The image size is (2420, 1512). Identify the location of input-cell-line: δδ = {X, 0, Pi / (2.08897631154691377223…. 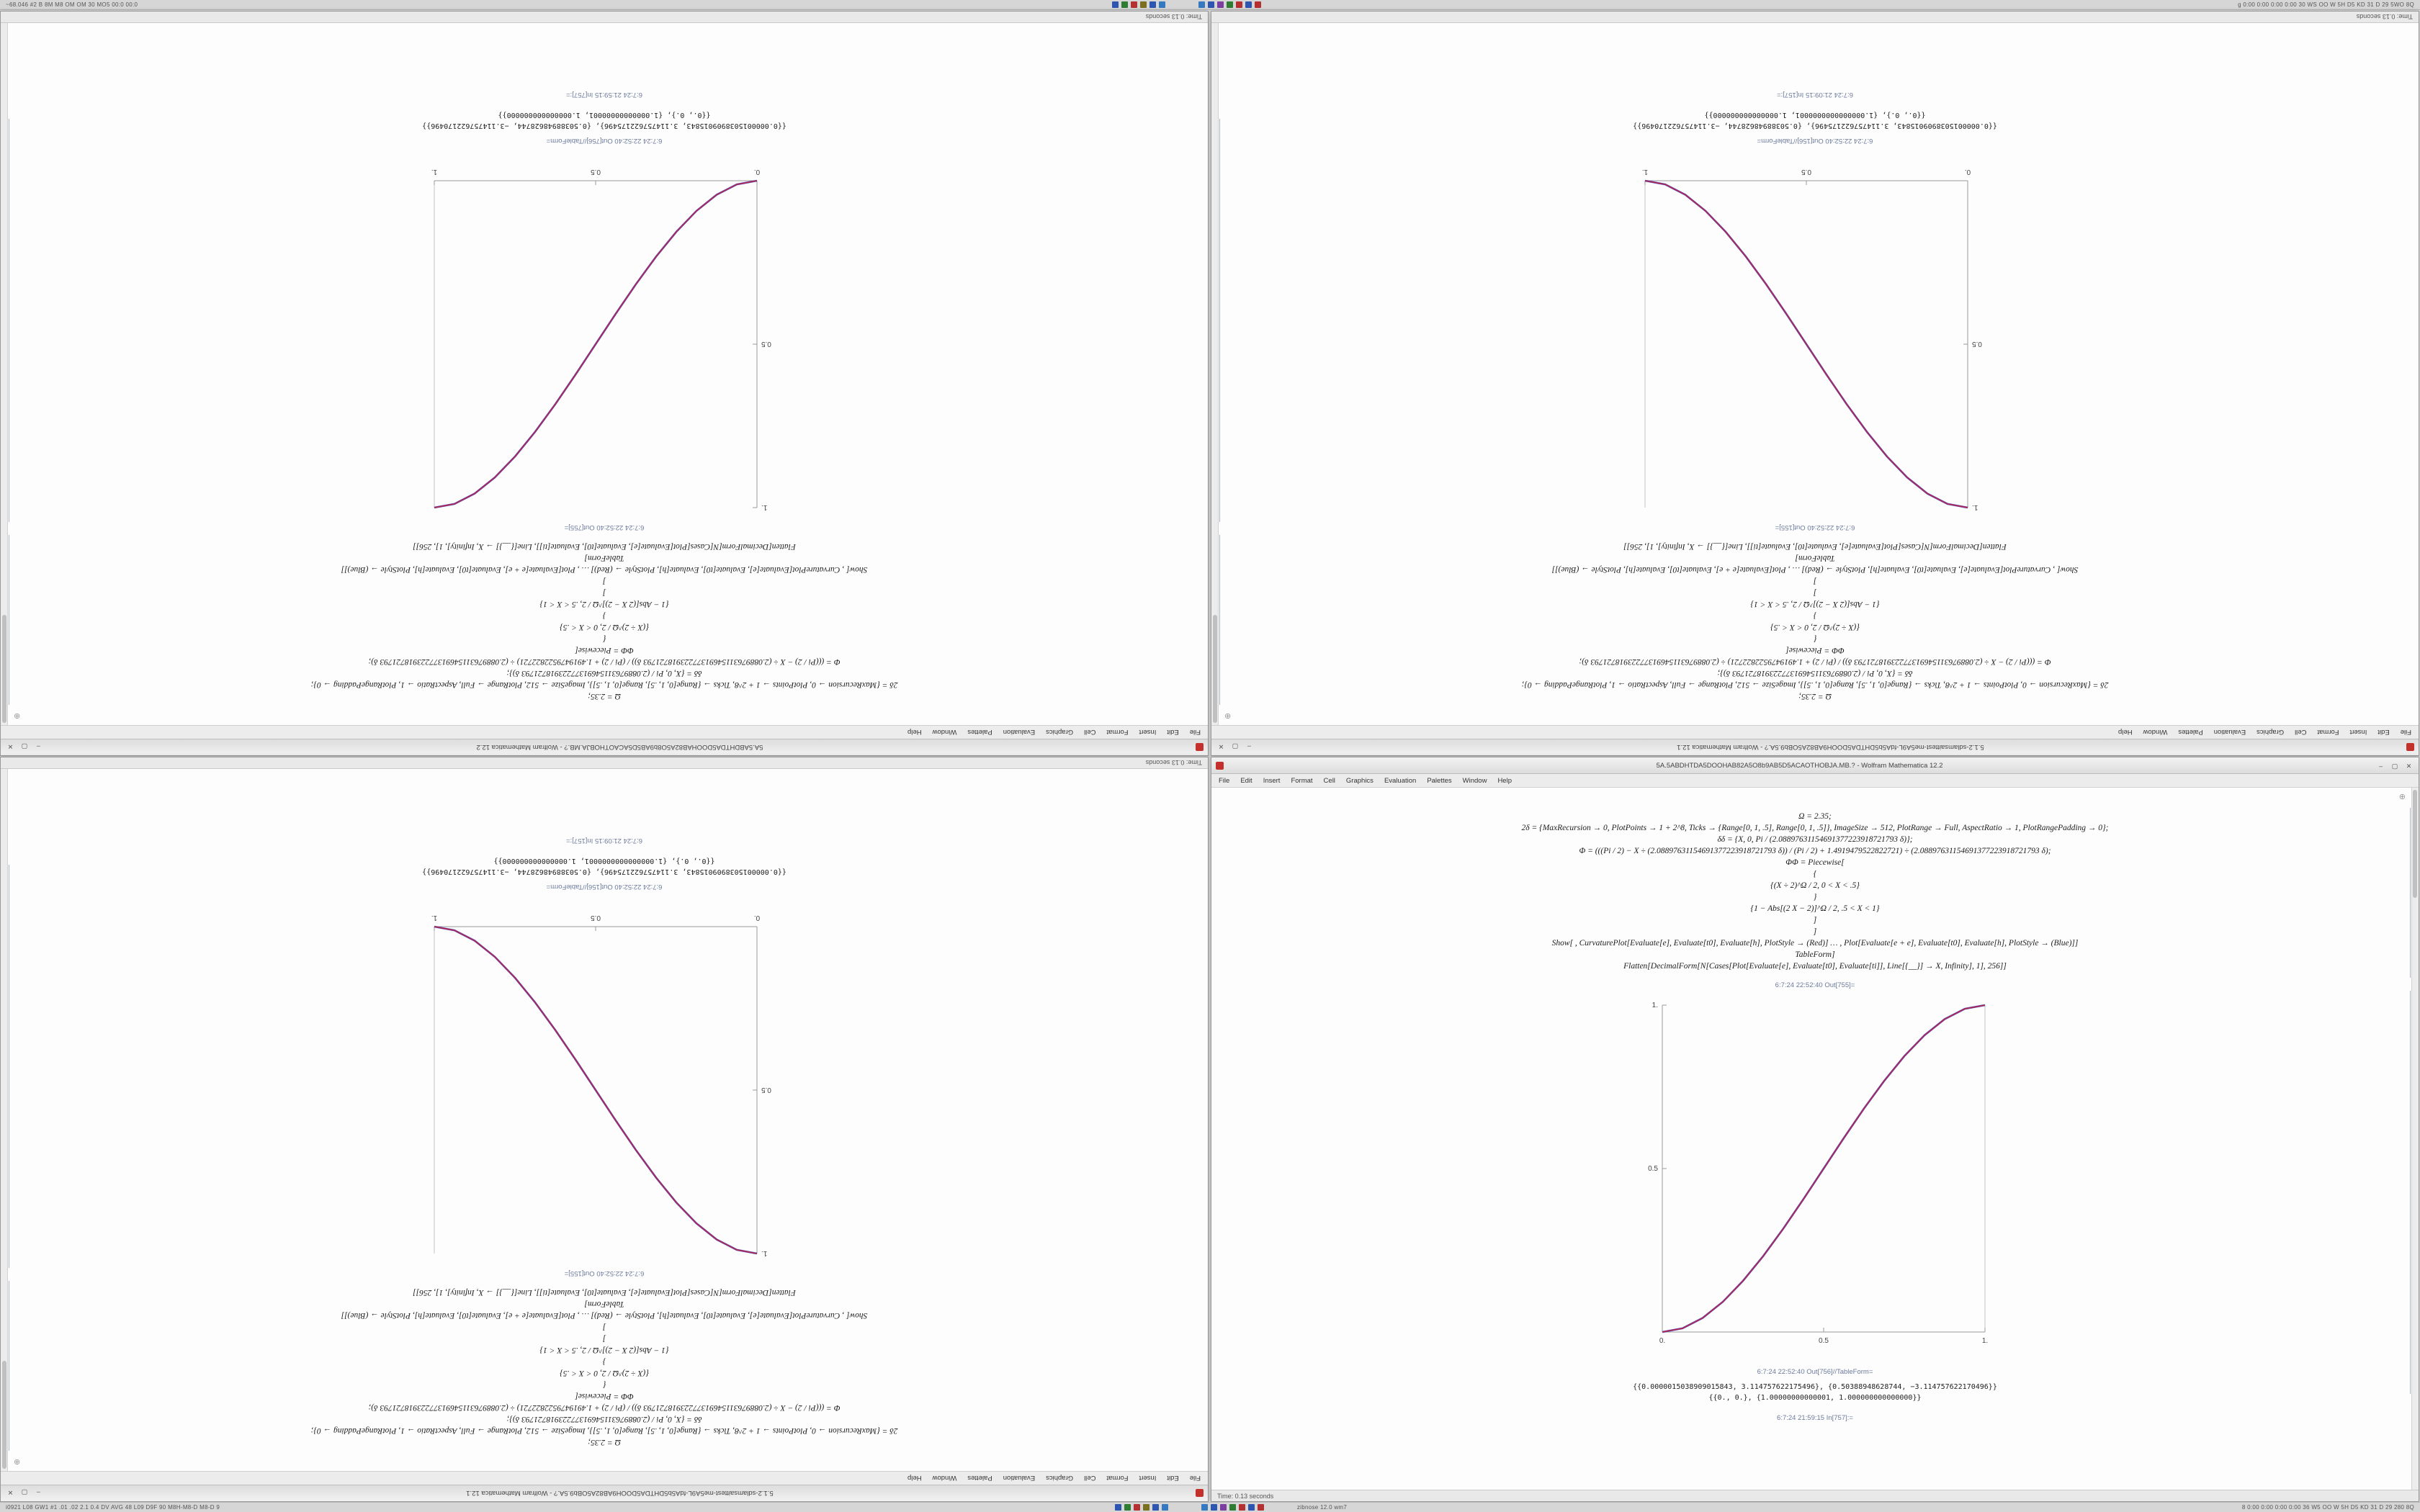
(604, 673).